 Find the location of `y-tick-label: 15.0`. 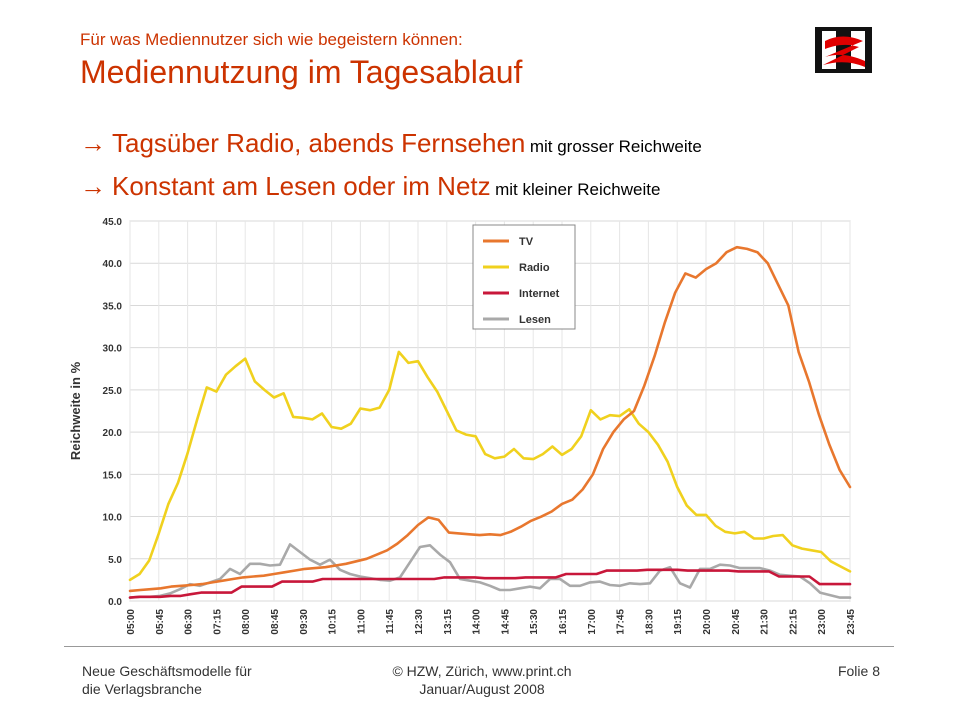

y-tick-label: 15.0 is located at coordinates (113, 475).